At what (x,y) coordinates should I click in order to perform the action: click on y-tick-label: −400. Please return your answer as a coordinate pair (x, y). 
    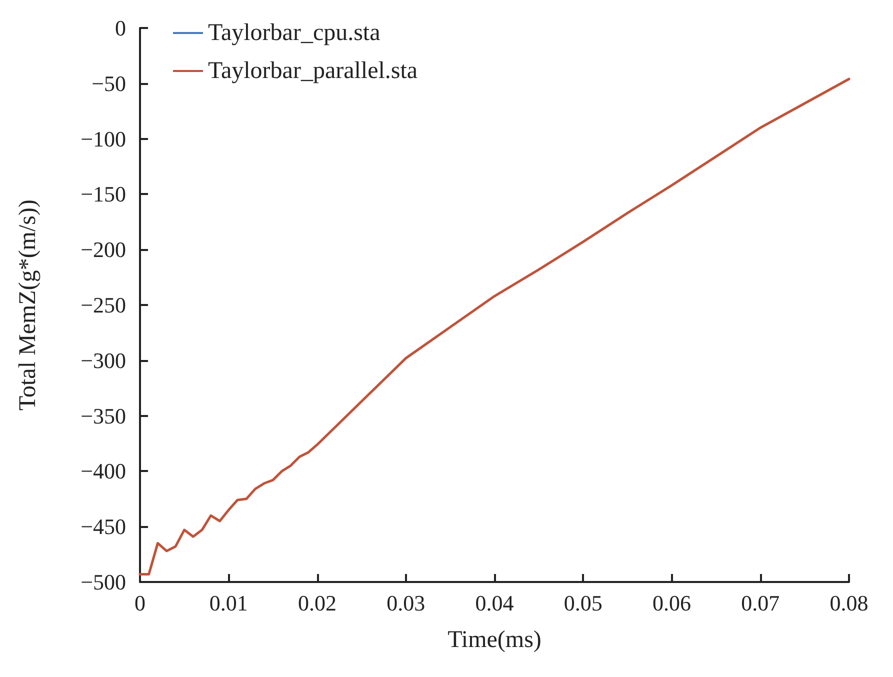
    Looking at the image, I should click on (103, 471).